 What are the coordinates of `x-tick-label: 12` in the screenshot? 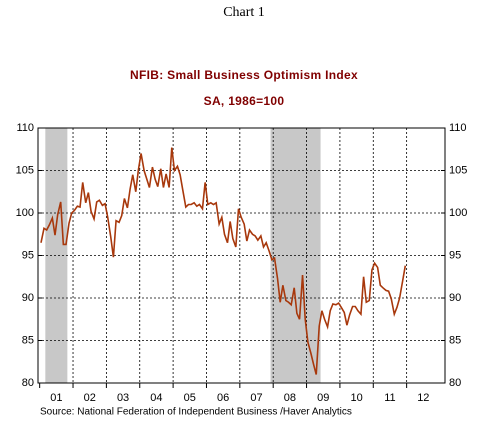 It's located at (423, 398).